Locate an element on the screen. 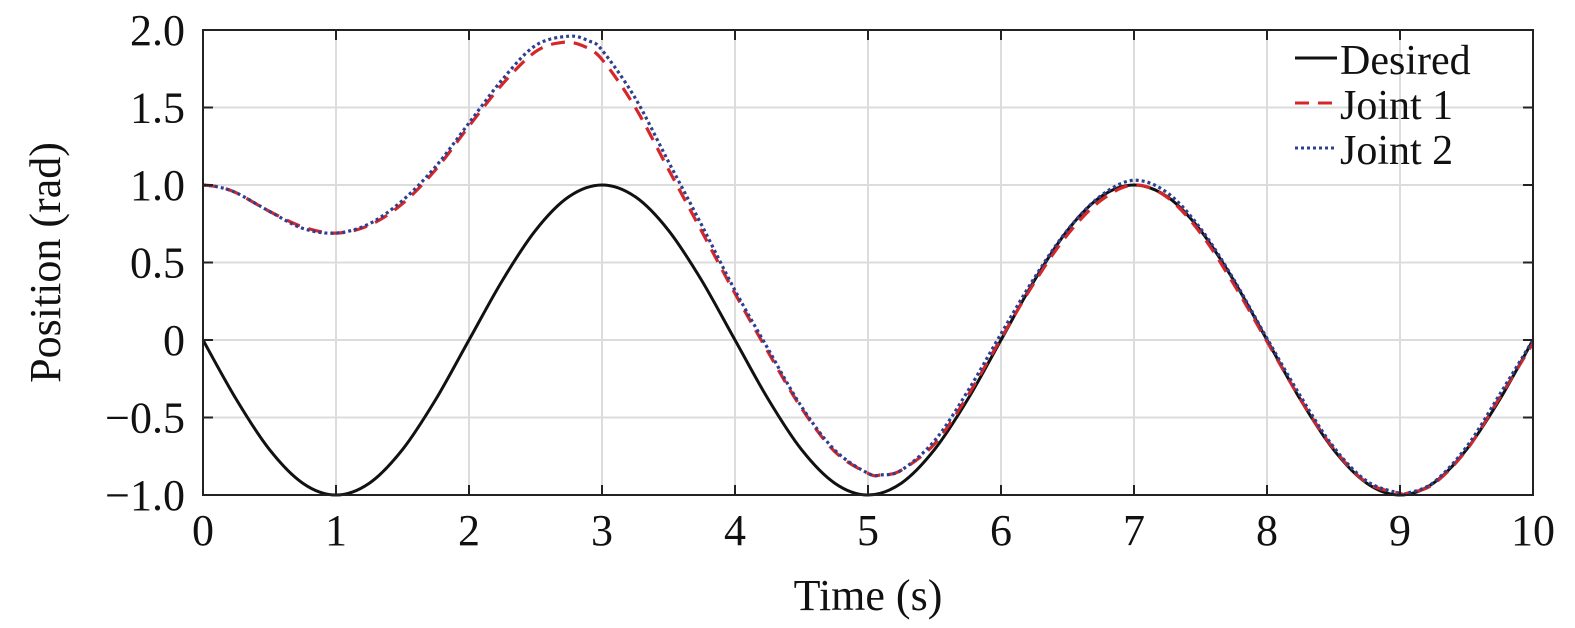 This screenshot has width=1575, height=628. legend-entry-joint-2: Joint 2 is located at coordinates (1374, 151).